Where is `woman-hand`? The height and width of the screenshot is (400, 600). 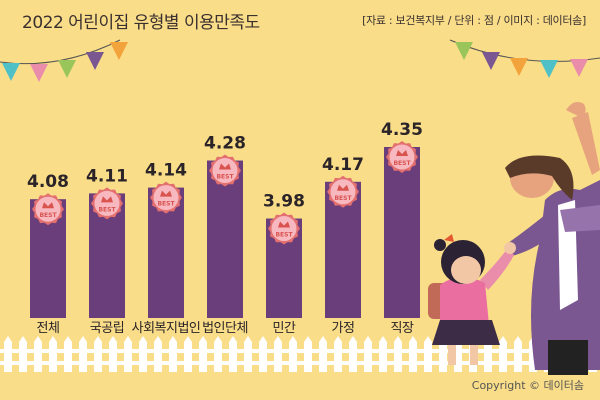
woman-hand is located at coordinates (576, 110).